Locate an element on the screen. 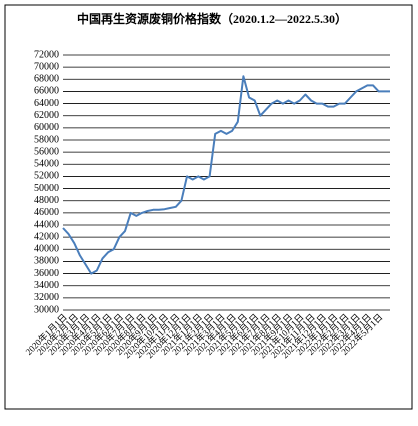 The width and height of the screenshot is (418, 426). y-tick-label: 66000 is located at coordinates (46, 91).